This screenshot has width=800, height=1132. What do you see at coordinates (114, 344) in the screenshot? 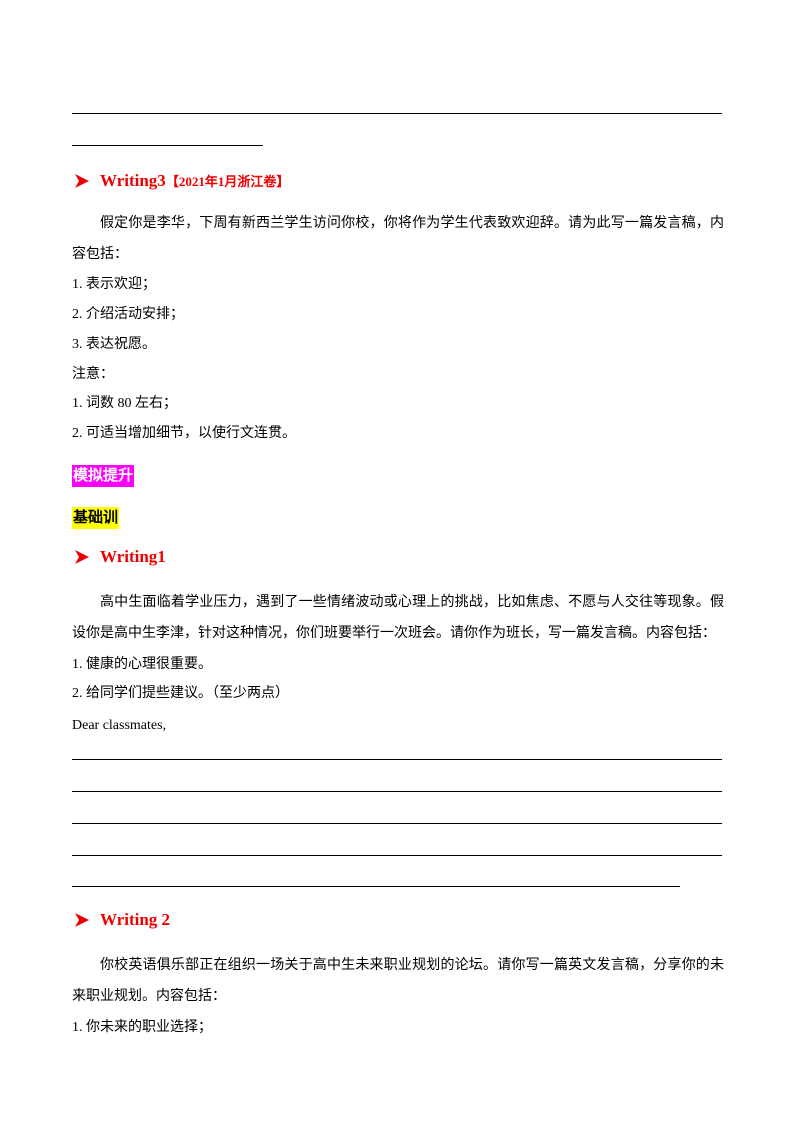
I see `item: 3. 表达祝愿。` at bounding box center [114, 344].